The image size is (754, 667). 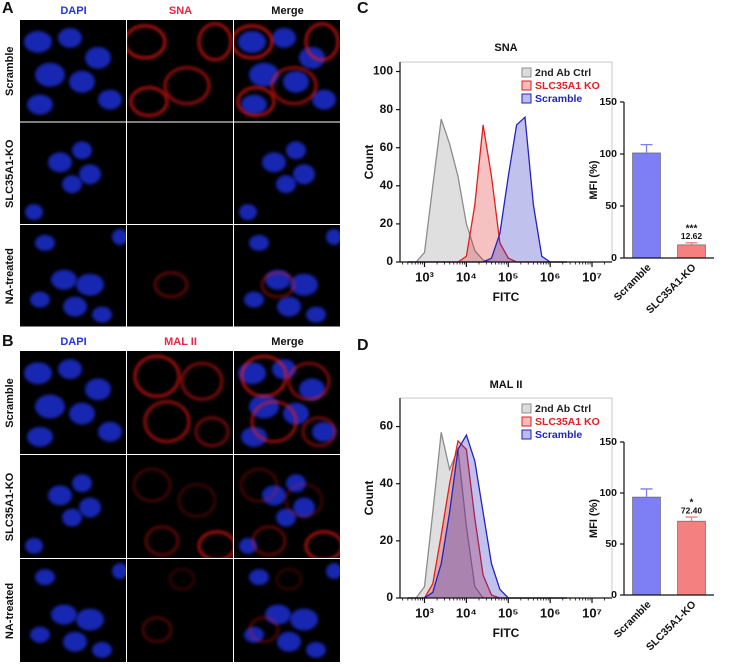 What do you see at coordinates (369, 162) in the screenshot?
I see `y-axis-label: Count` at bounding box center [369, 162].